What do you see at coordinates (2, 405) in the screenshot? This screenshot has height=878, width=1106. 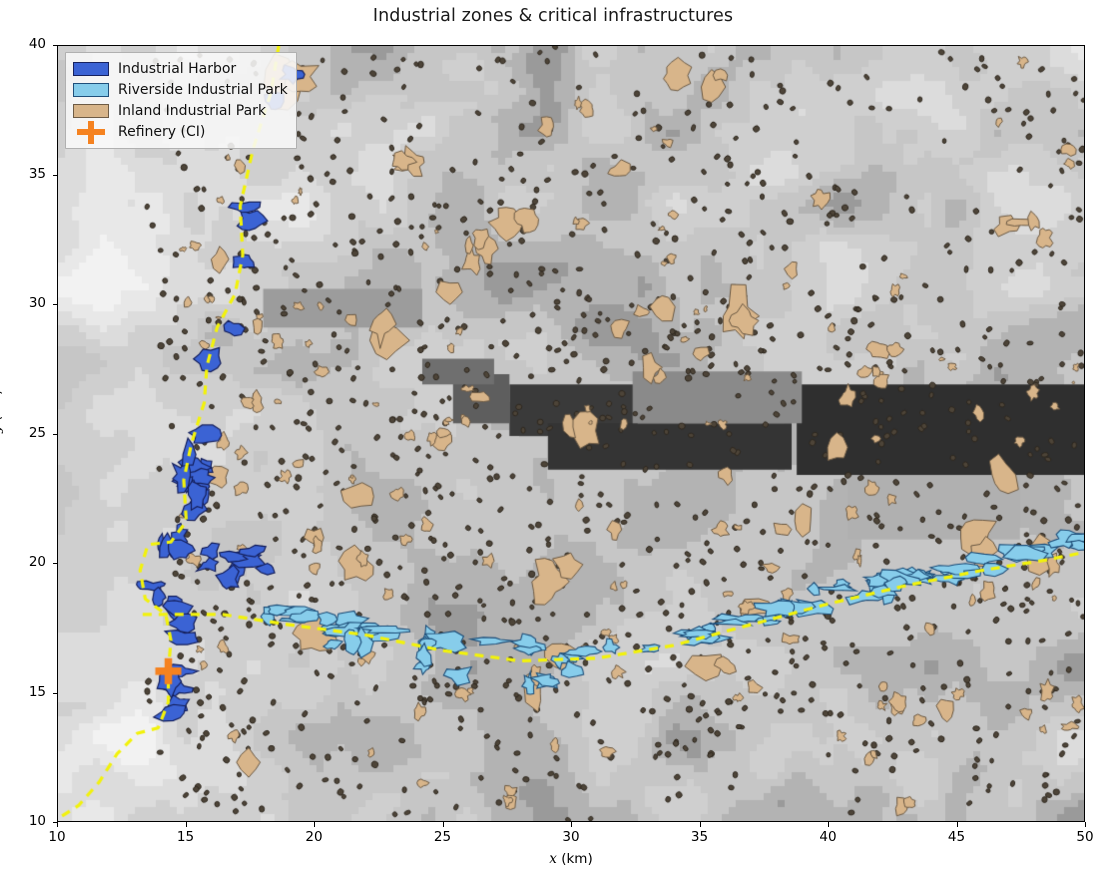 I see `y-axis-label-unit: (km)` at bounding box center [2, 405].